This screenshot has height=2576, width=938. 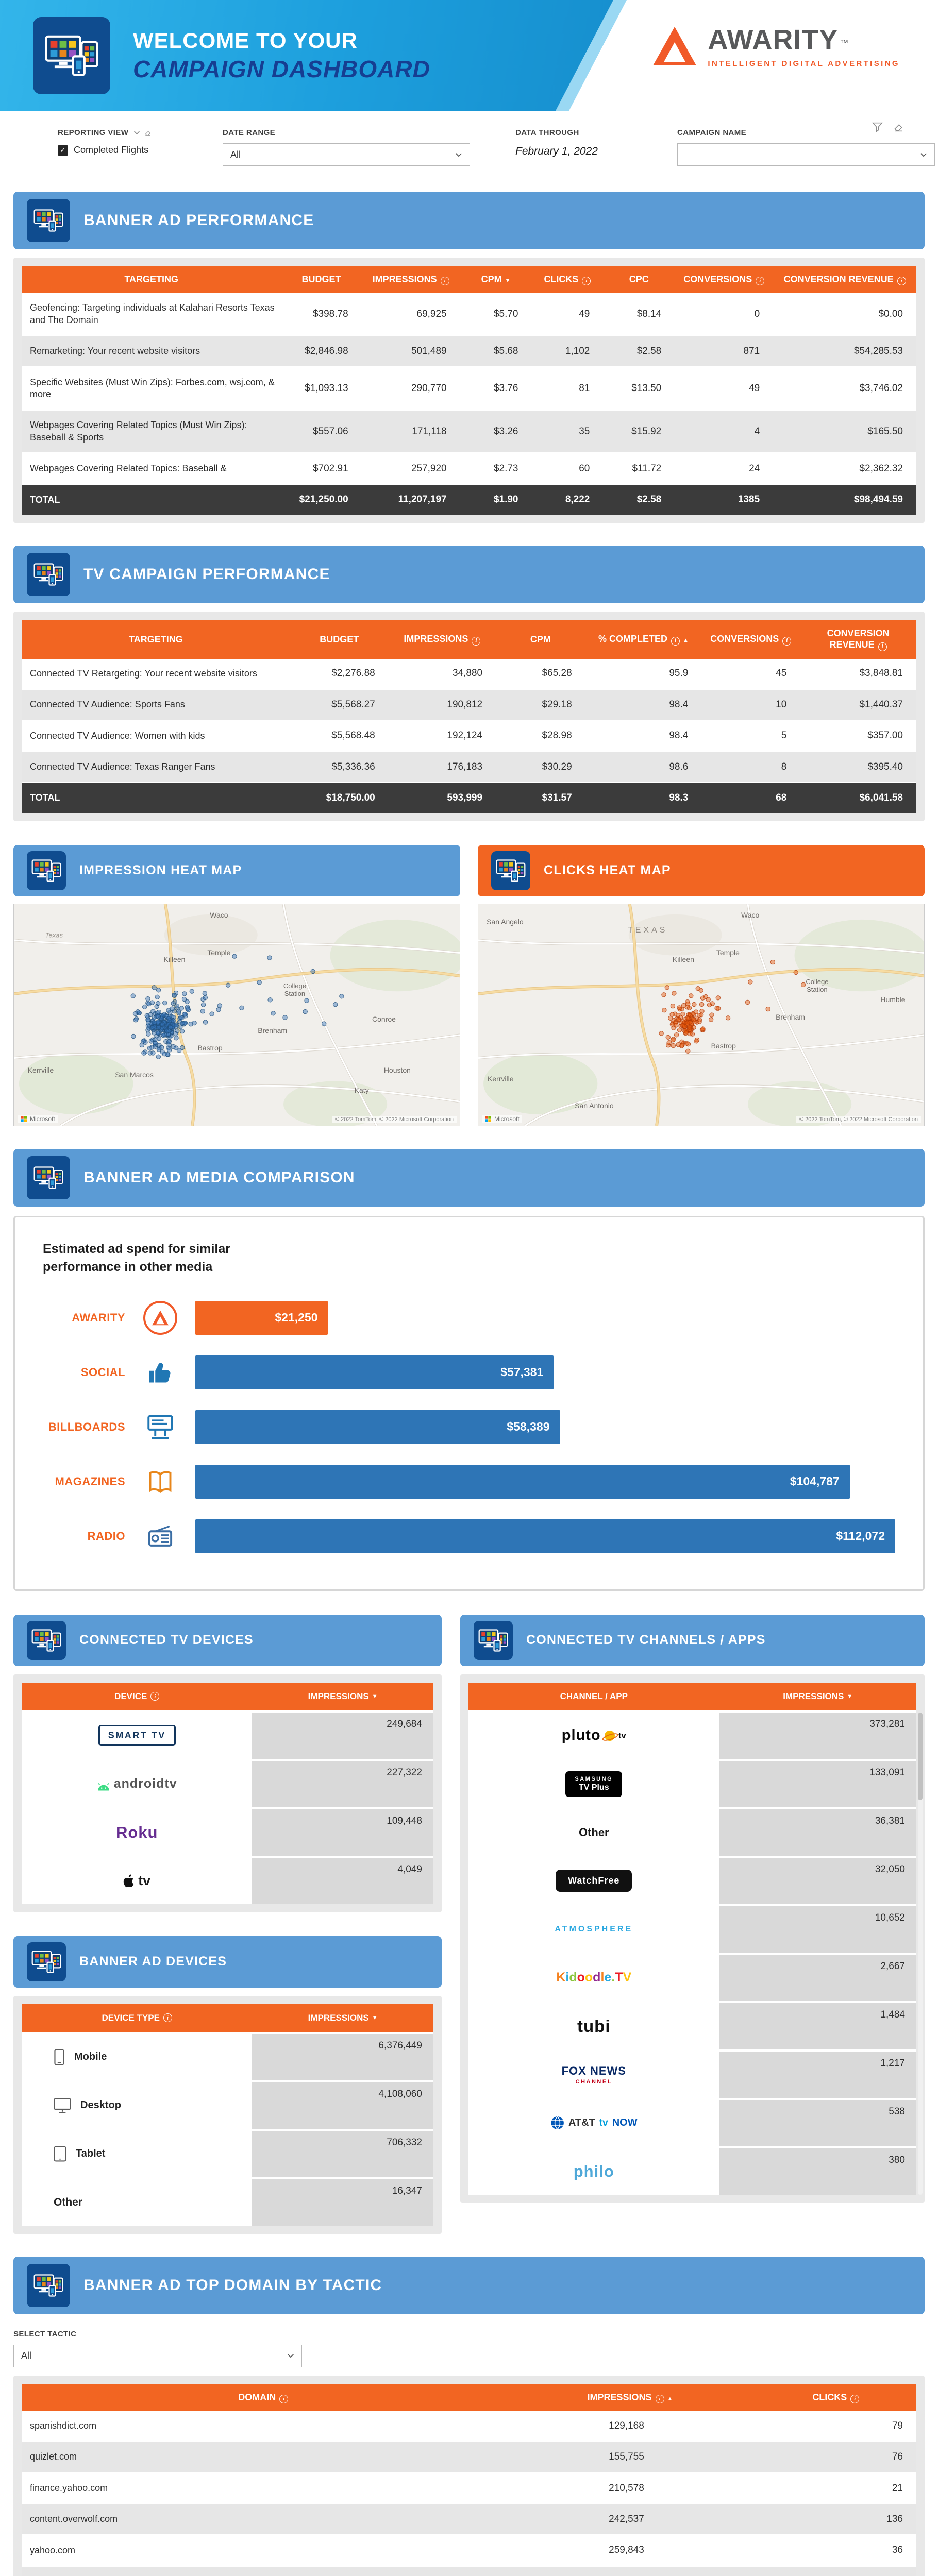 What do you see at coordinates (137, 2018) in the screenshot?
I see `column-header-device-type: DEVICE TYPE i` at bounding box center [137, 2018].